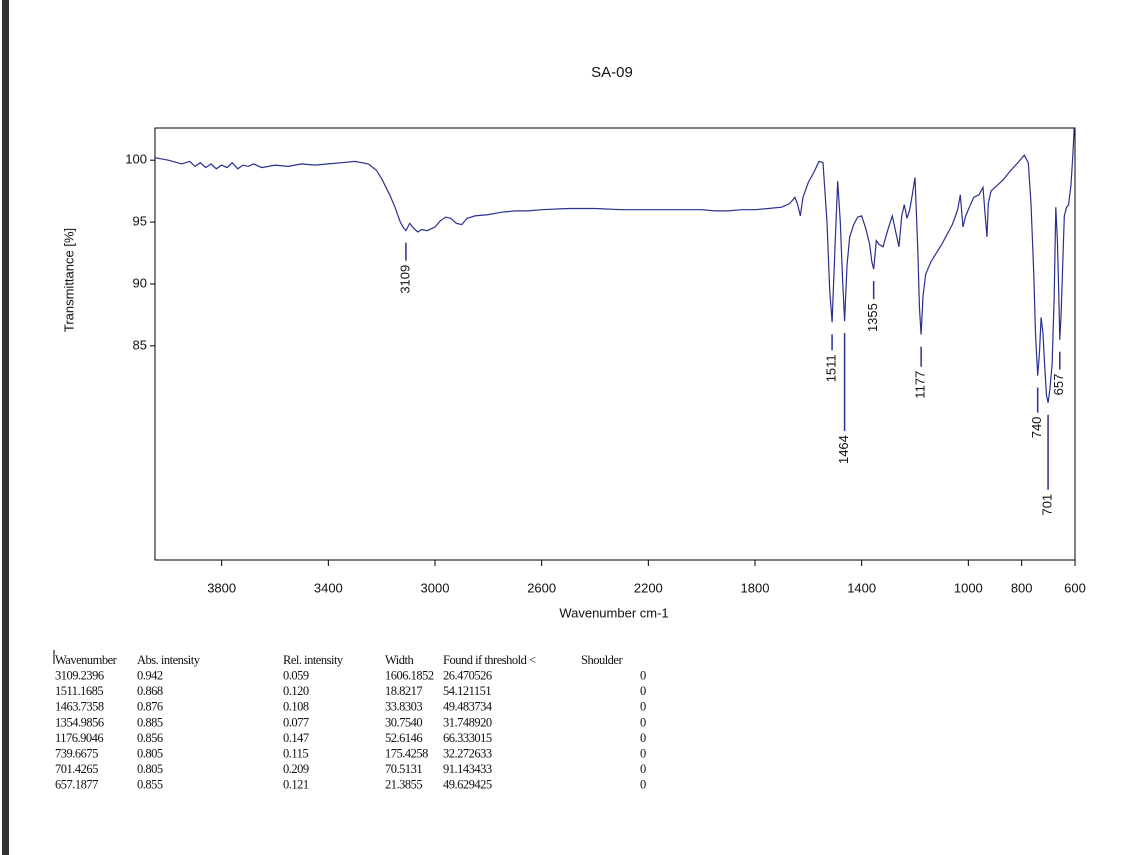  What do you see at coordinates (68, 280) in the screenshot?
I see `y-axis-label: Transmittance [%]` at bounding box center [68, 280].